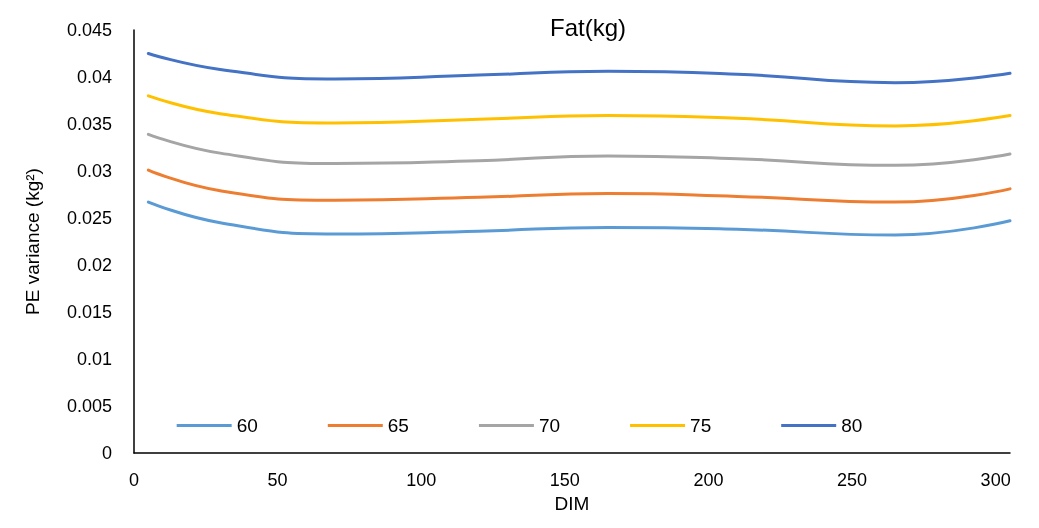 This screenshot has width=1039, height=528. I want to click on y-tick-label: 0.035, so click(89, 124).